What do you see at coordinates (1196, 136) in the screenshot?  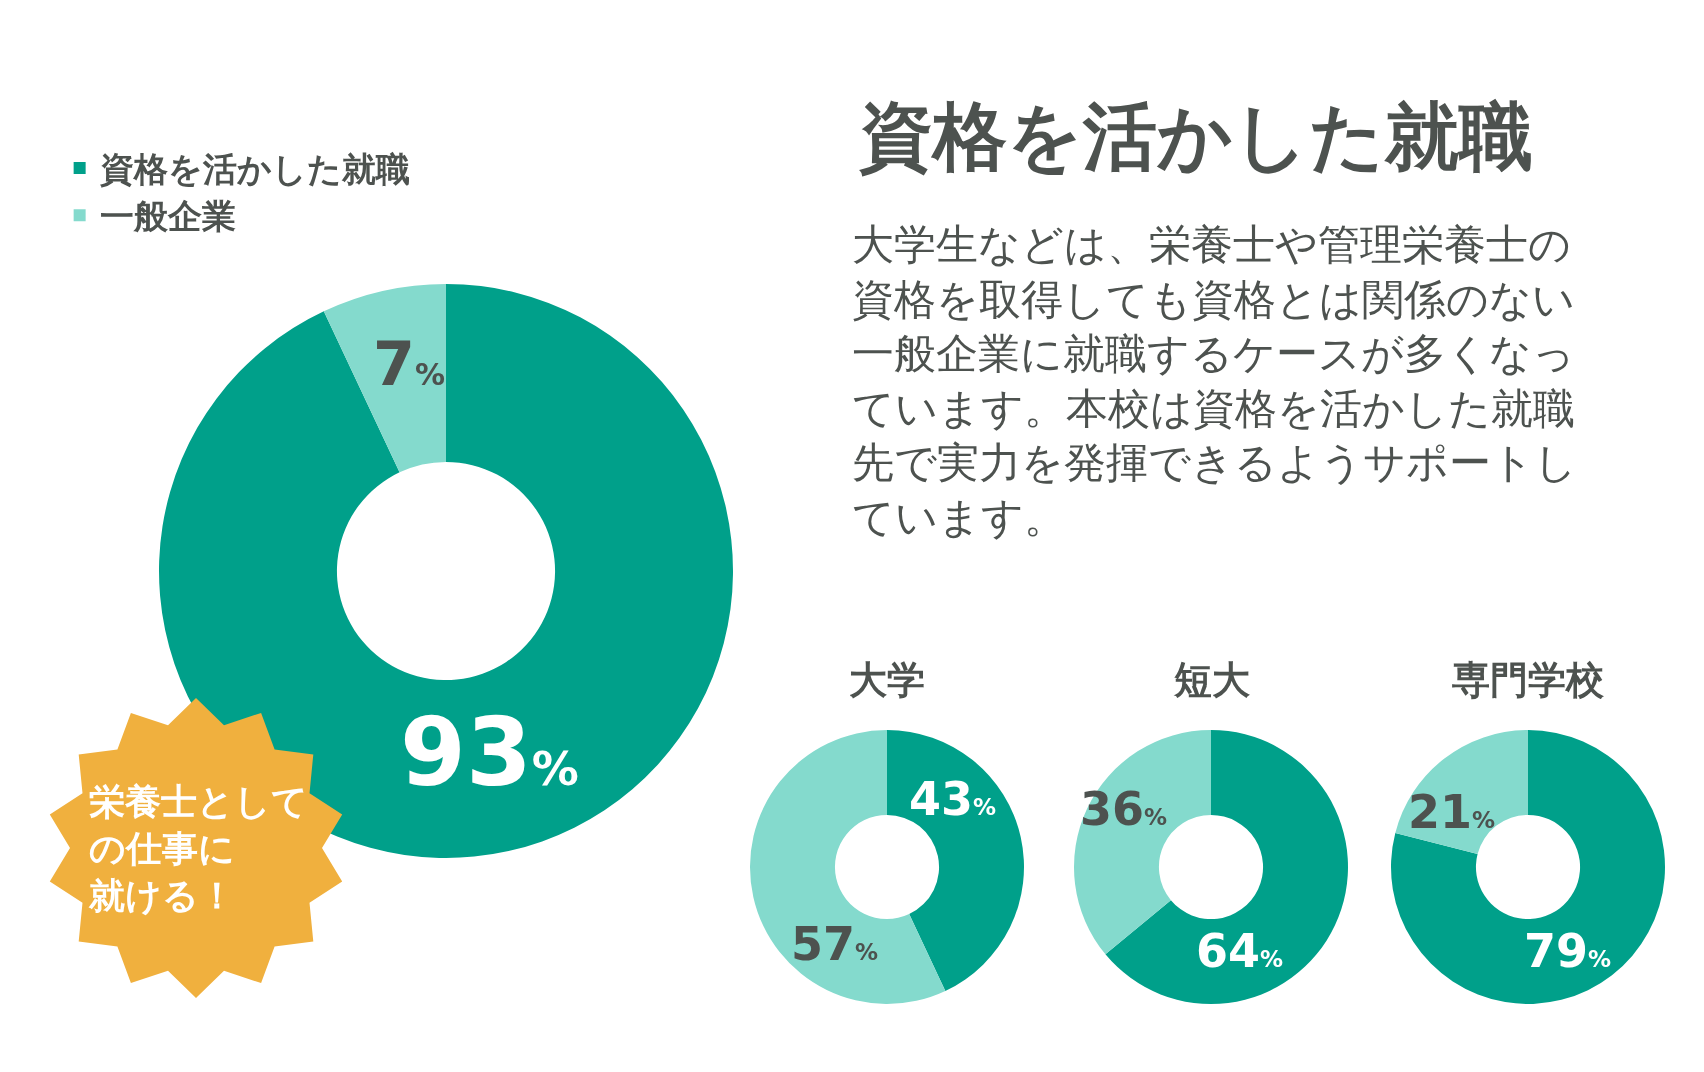 I see `text: 資格を活かした就職` at bounding box center [1196, 136].